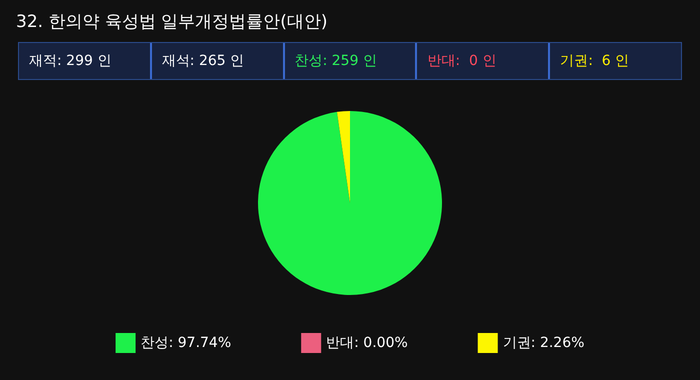 Image resolution: width=700 pixels, height=380 pixels. I want to click on legend-label: 기권: 2.26%, so click(543, 343).